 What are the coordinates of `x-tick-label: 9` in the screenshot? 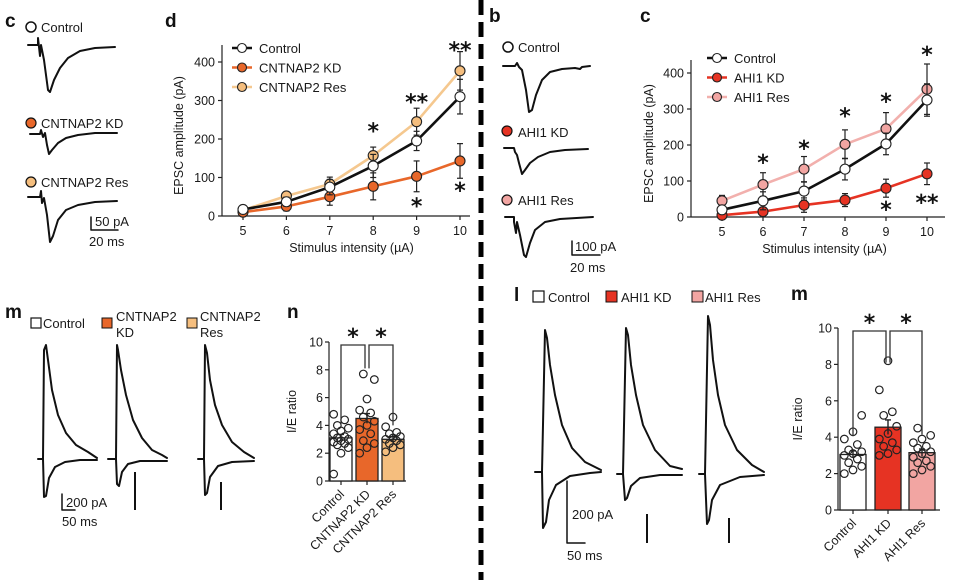 It's located at (416, 231).